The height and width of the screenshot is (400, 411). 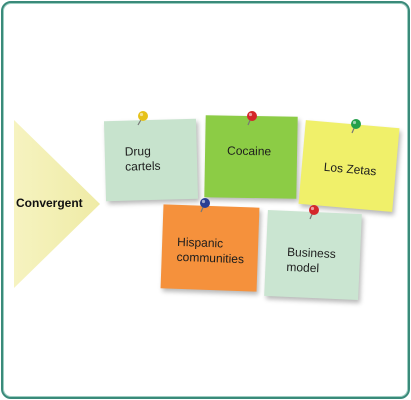 I want to click on note-line: Drug, so click(x=137, y=151).